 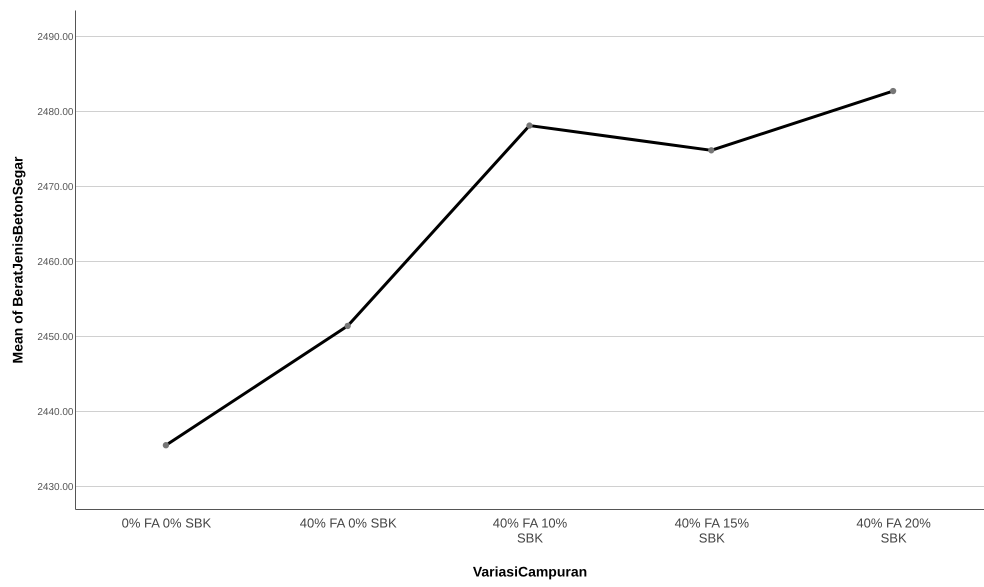 I want to click on y-tick-label: 2440.00, so click(x=55, y=412).